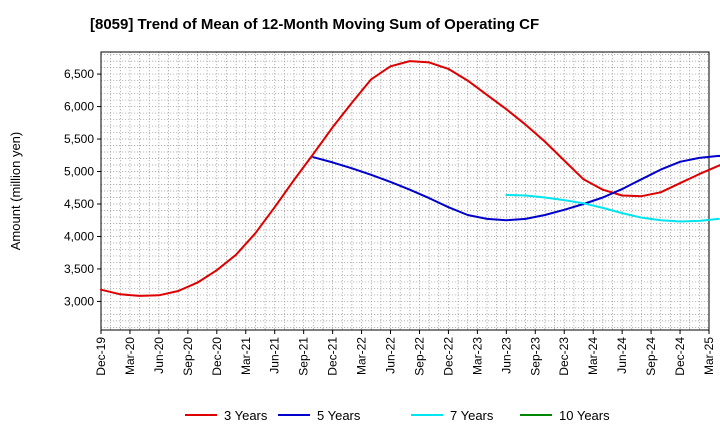 Image resolution: width=720 pixels, height=440 pixels. What do you see at coordinates (79, 204) in the screenshot?
I see `y-tick-label: 4,500` at bounding box center [79, 204].